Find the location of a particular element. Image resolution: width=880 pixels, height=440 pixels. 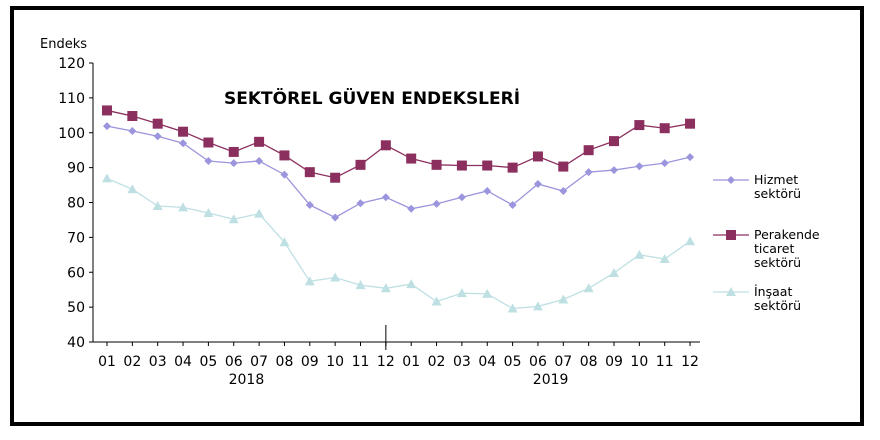

x-tick-label: 12 is located at coordinates (386, 362).